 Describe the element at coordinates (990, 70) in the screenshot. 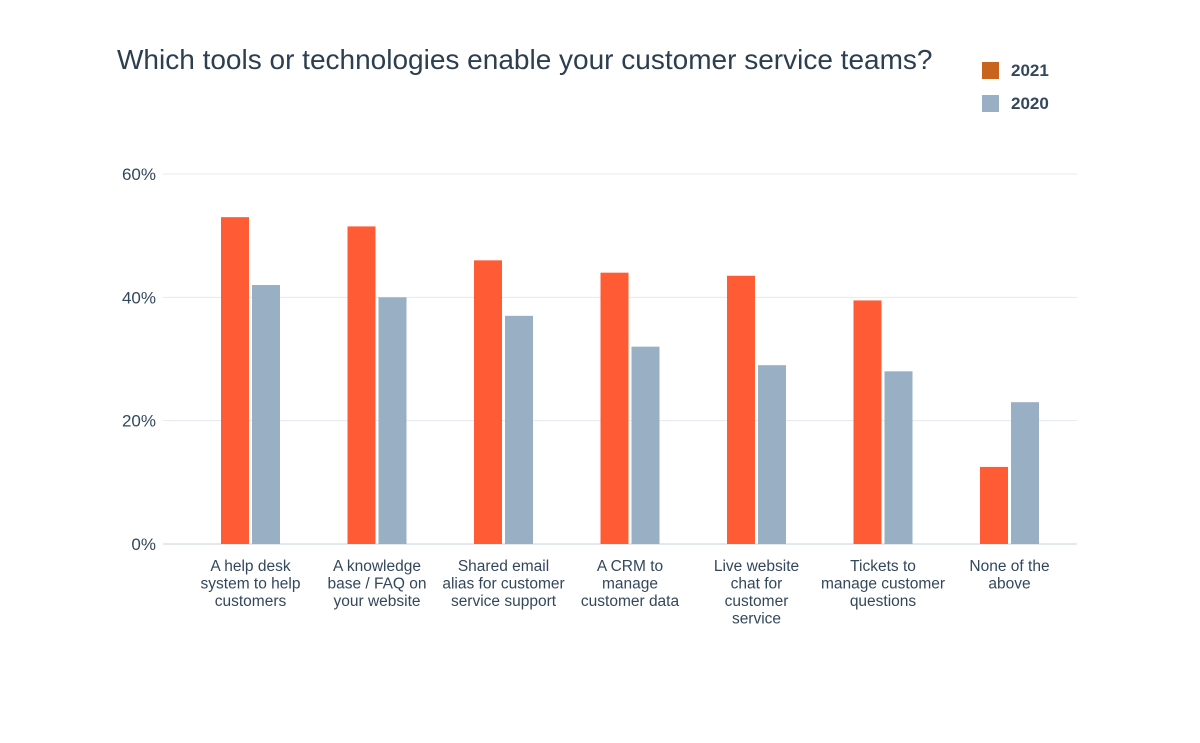

I see `legend-swatch-2021` at that location.